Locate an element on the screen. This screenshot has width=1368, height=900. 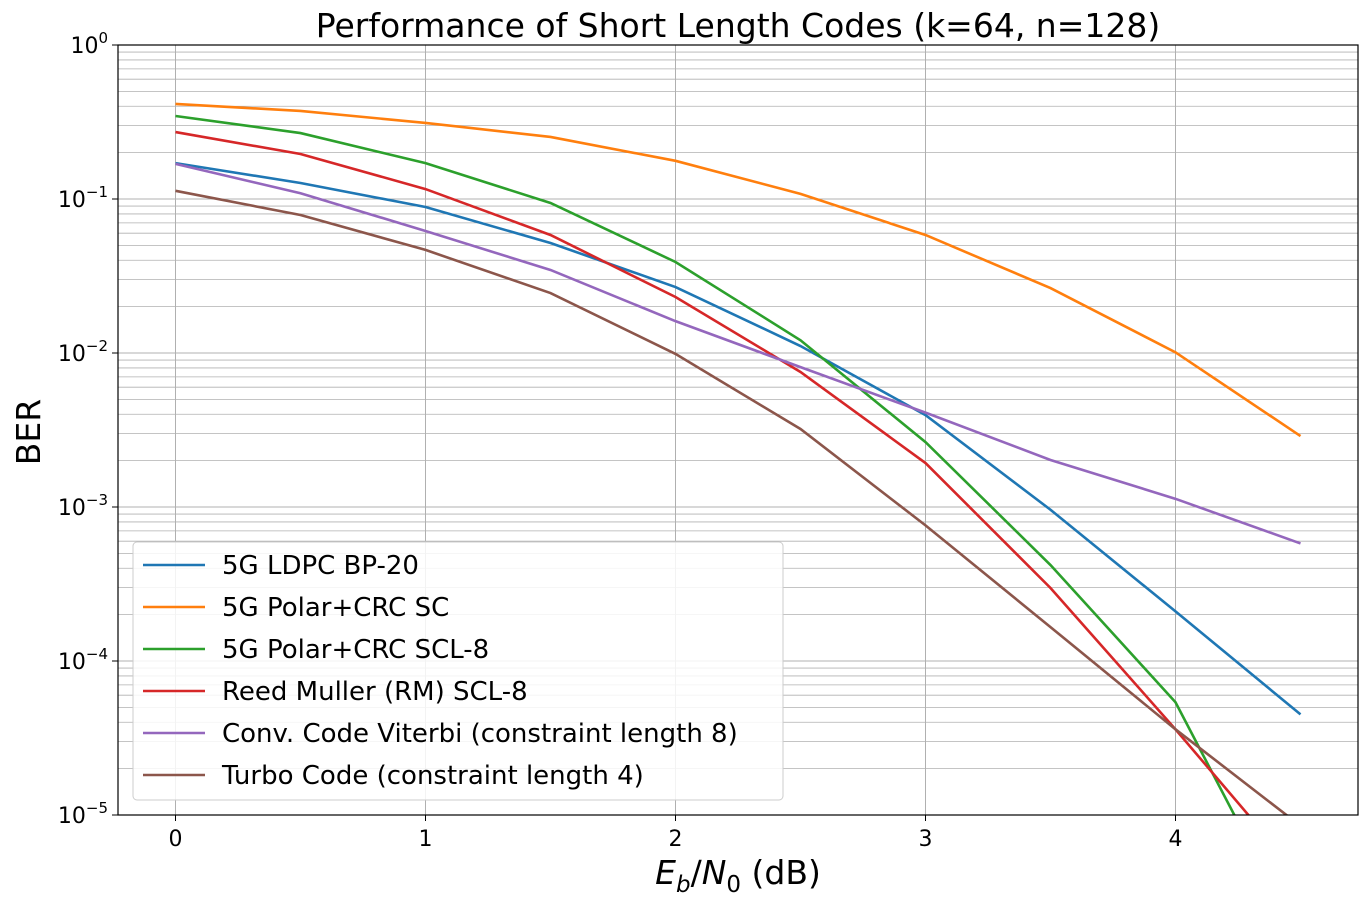
legend-entry: Turbo Code (constraint length 4) is located at coordinates (432, 776).